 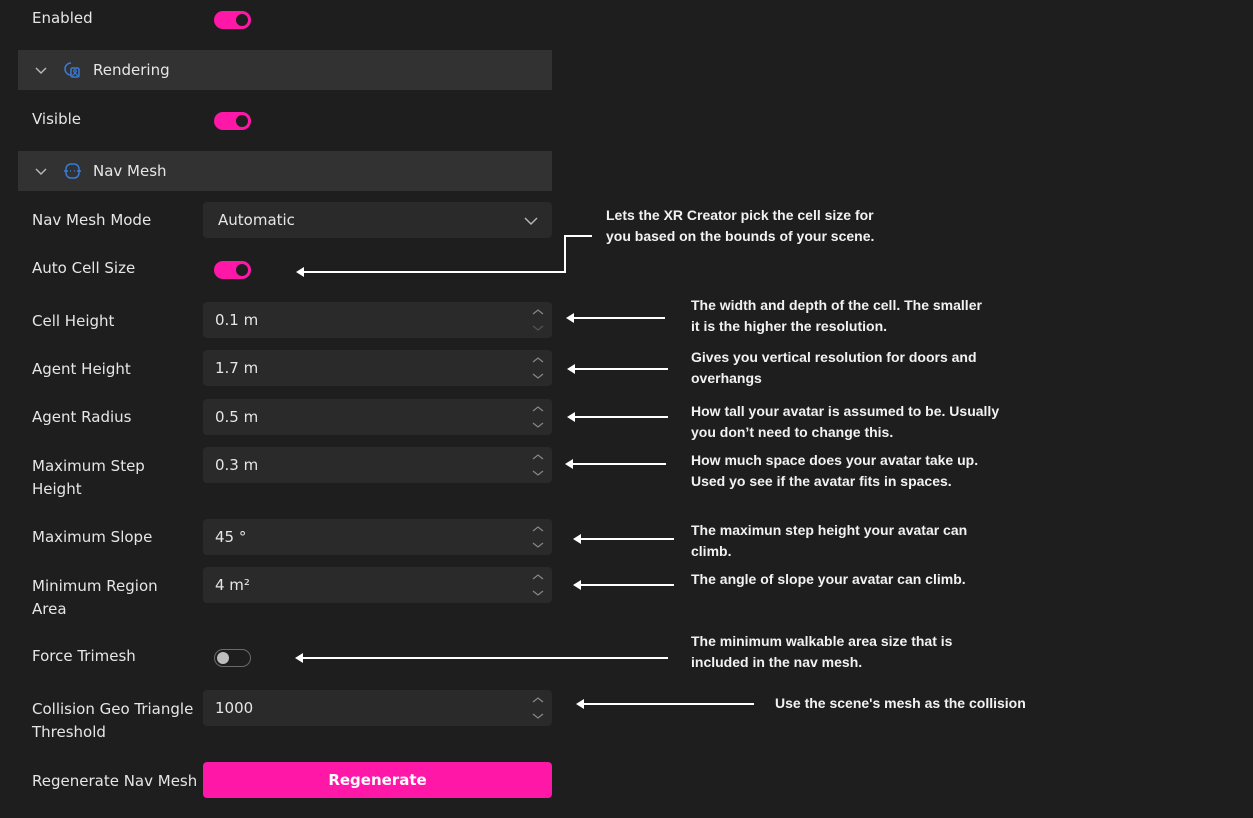 What do you see at coordinates (84, 656) in the screenshot?
I see `force-trimesh-label: Force Trimesh` at bounding box center [84, 656].